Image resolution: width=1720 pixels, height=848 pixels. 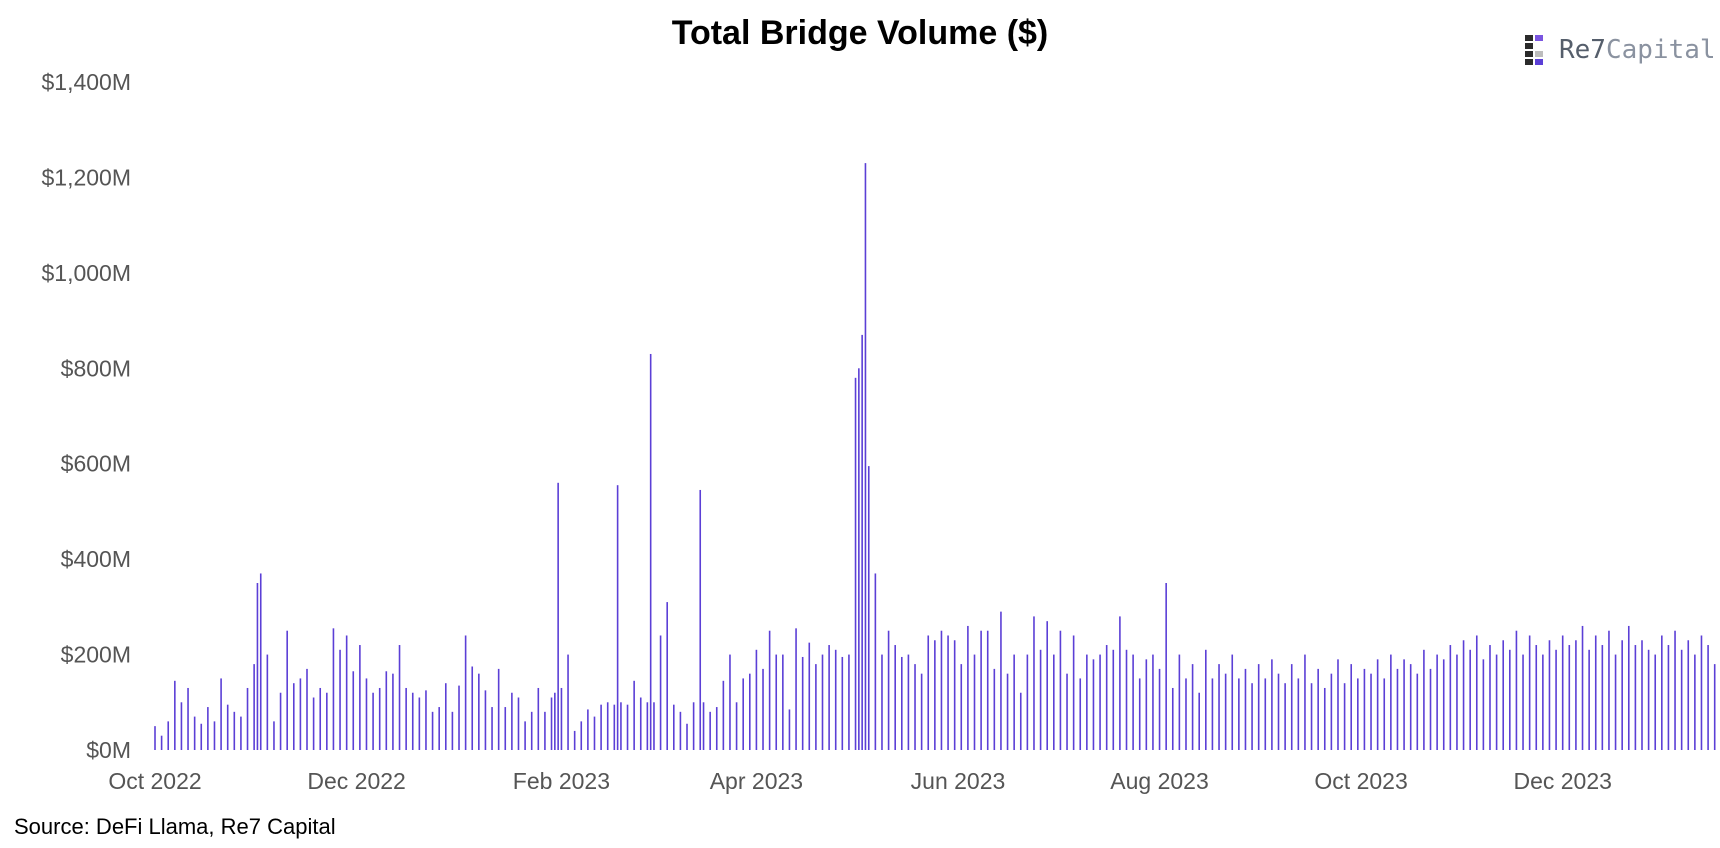 I want to click on y-tick-label: $1,200M, so click(x=86, y=177).